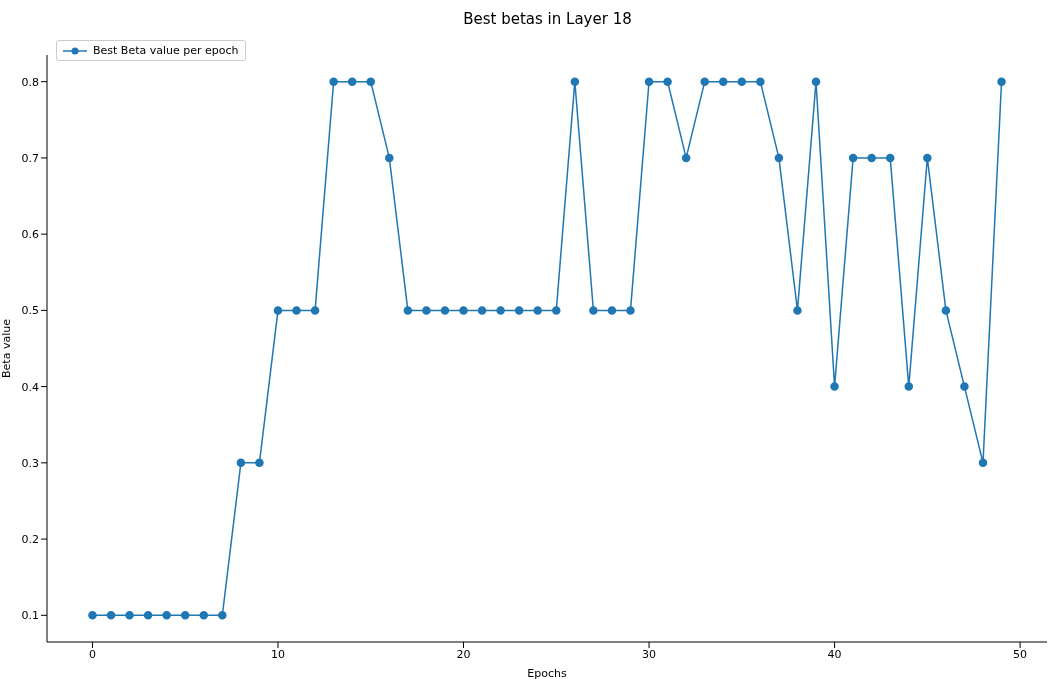  I want to click on x-tick-label: 40, so click(834, 654).